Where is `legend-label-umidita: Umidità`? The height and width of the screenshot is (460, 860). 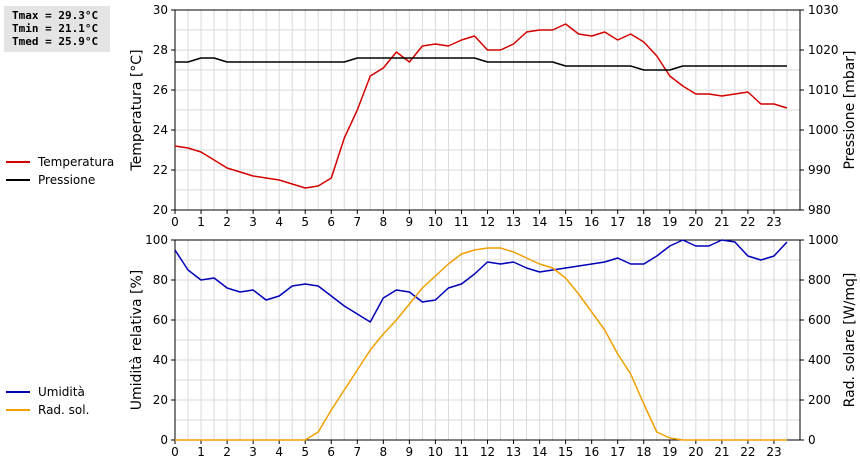 legend-label-umidita: Umidità is located at coordinates (61, 392).